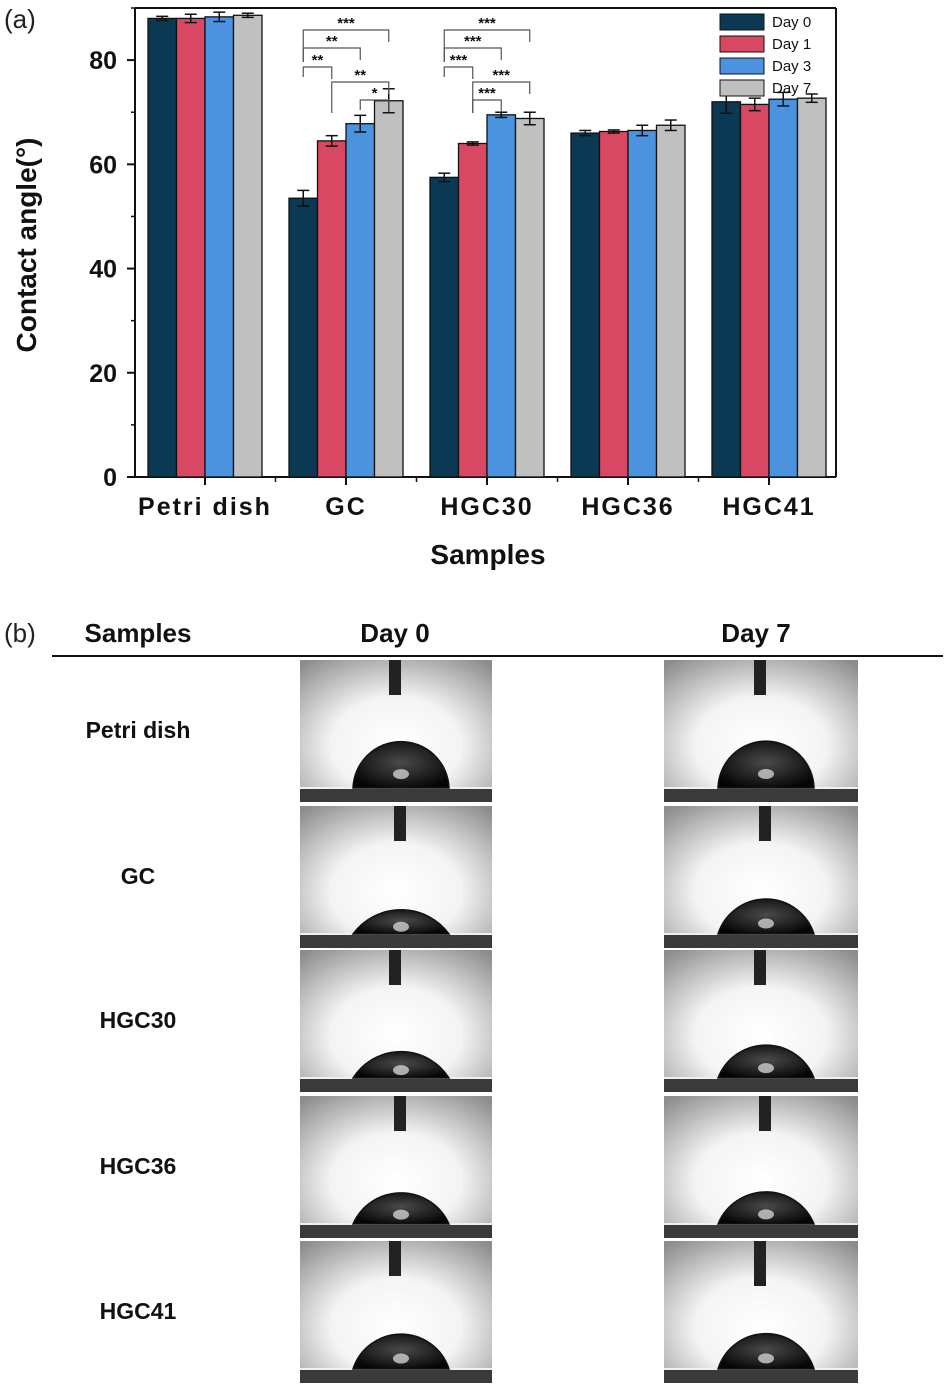 This screenshot has height=1386, width=945. What do you see at coordinates (138, 730) in the screenshot?
I see `sample-row-label: Petri dish` at bounding box center [138, 730].